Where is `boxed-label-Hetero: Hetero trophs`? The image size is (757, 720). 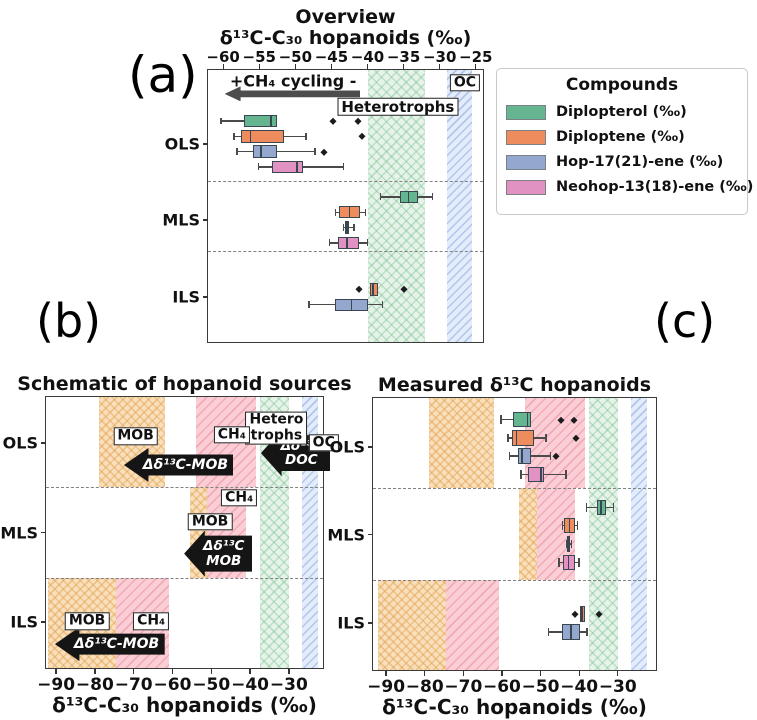 boxed-label-Hetero: Hetero trophs is located at coordinates (276, 428).